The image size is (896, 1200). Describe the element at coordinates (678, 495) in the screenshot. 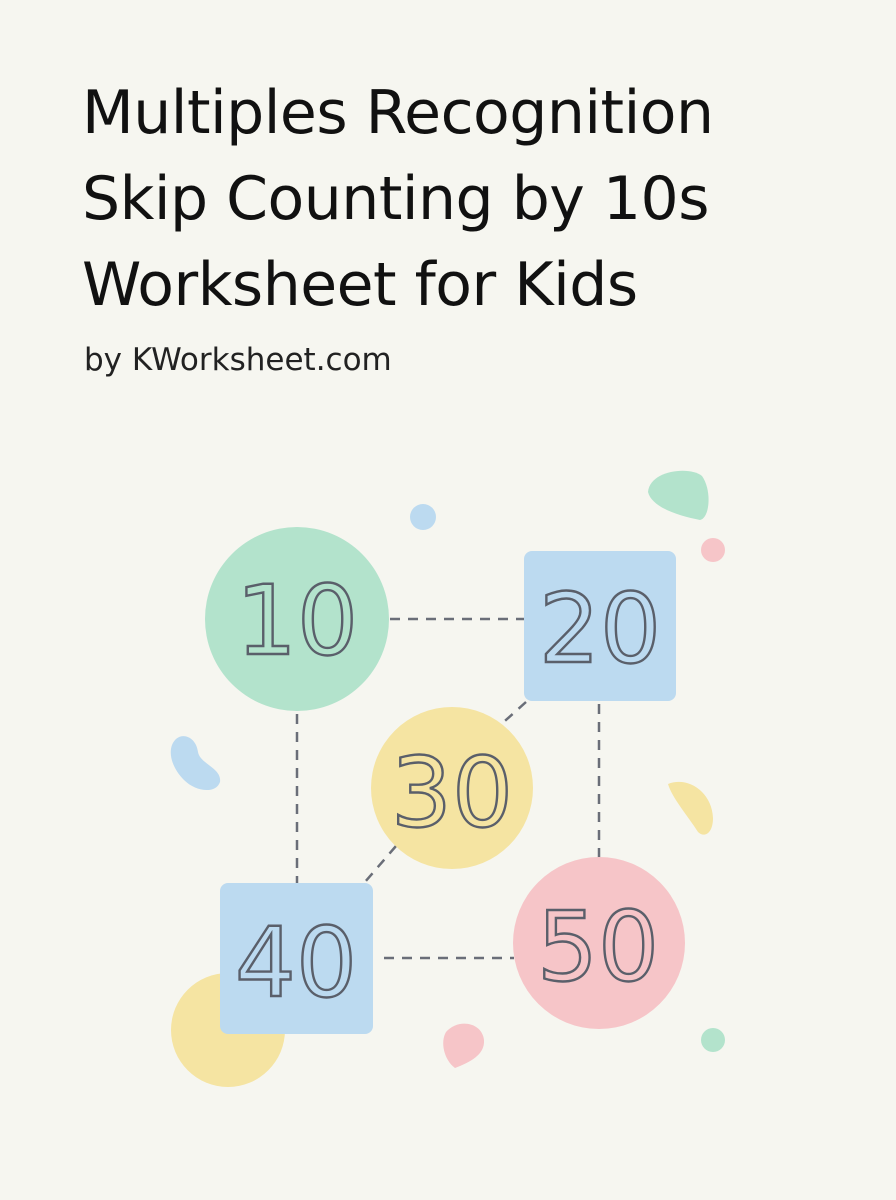

I see `green-blob-shape` at that location.